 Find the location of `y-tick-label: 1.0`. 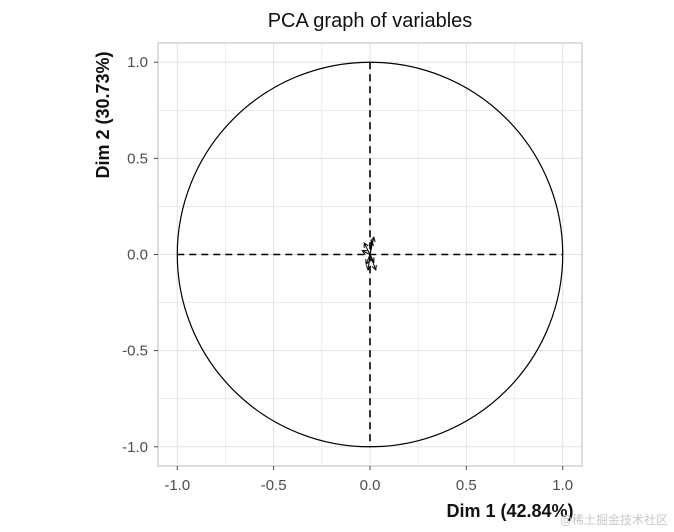

y-tick-label: 1.0 is located at coordinates (137, 62).